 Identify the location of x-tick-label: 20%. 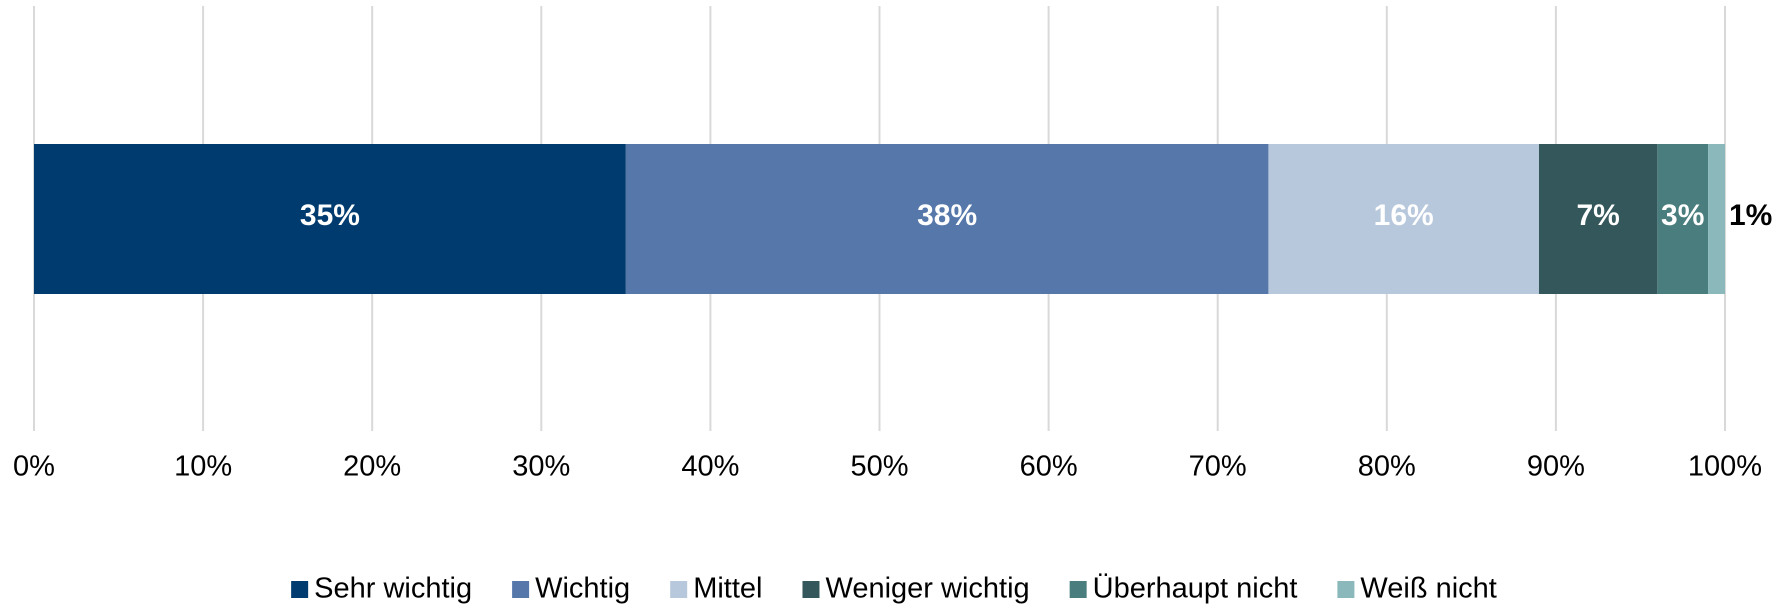
(372, 467).